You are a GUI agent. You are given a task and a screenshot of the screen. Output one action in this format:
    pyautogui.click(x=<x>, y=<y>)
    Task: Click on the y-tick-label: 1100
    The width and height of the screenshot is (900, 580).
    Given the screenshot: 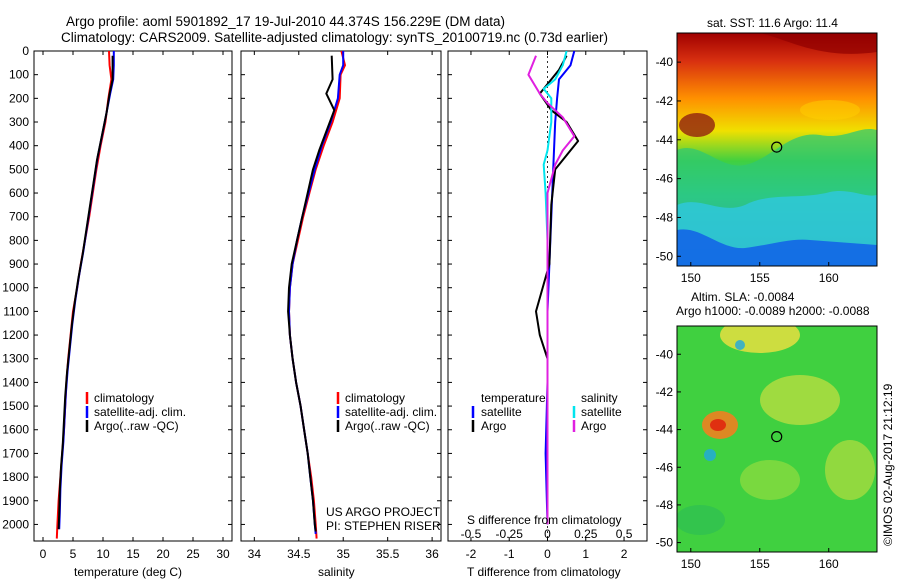 What is the action you would take?
    pyautogui.click(x=16, y=311)
    